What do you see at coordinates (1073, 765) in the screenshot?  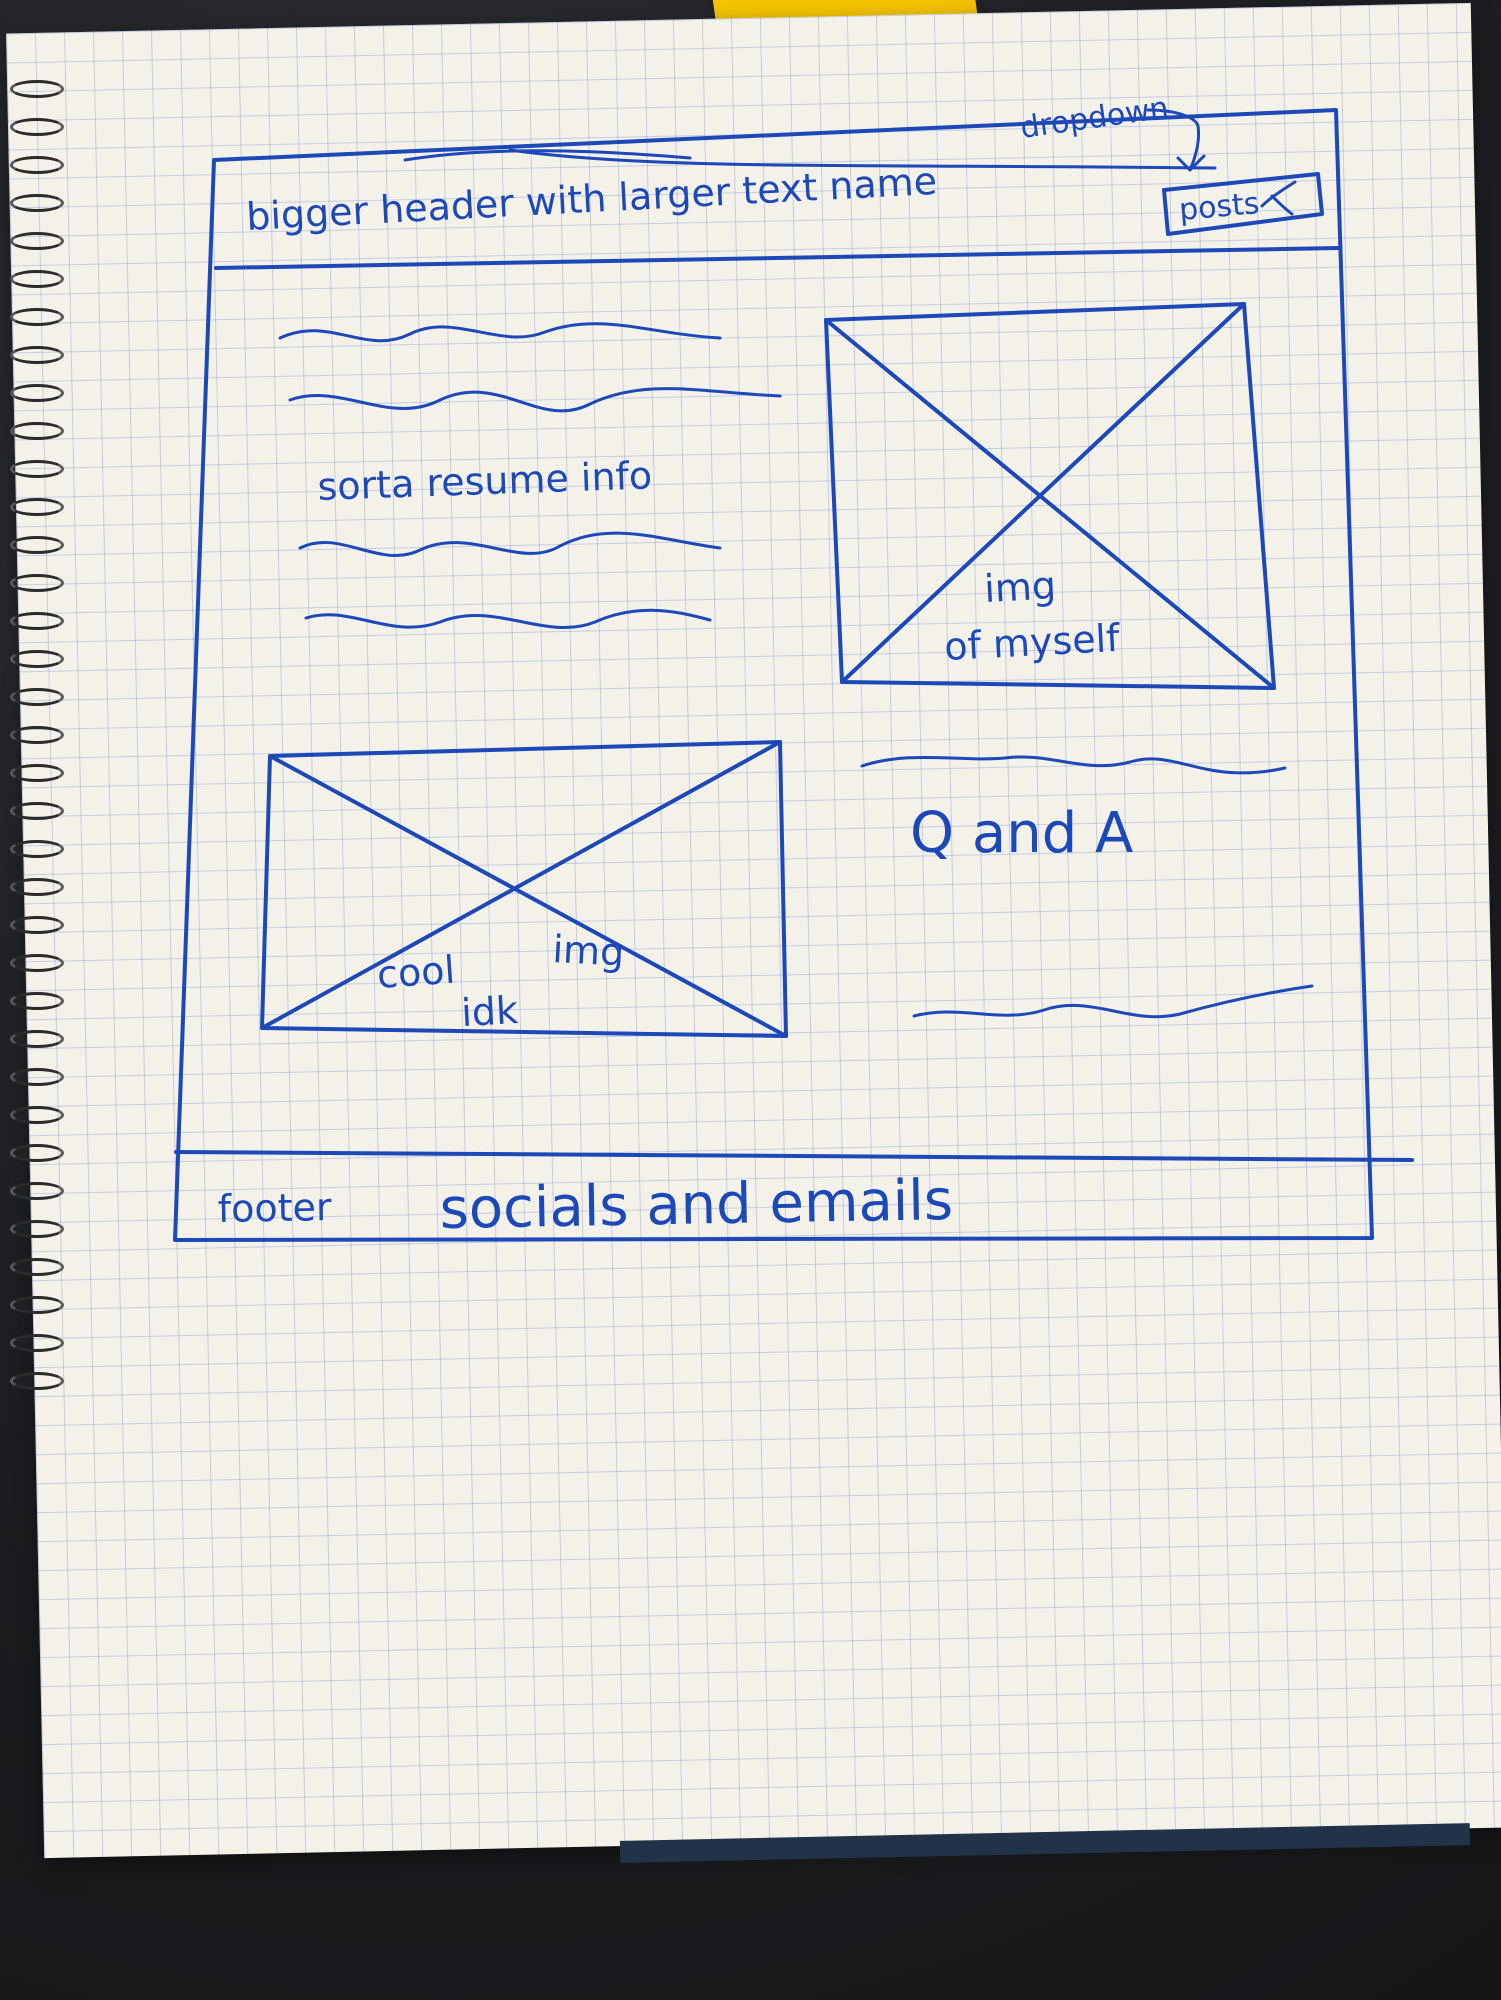 I see `qa-line-top` at bounding box center [1073, 765].